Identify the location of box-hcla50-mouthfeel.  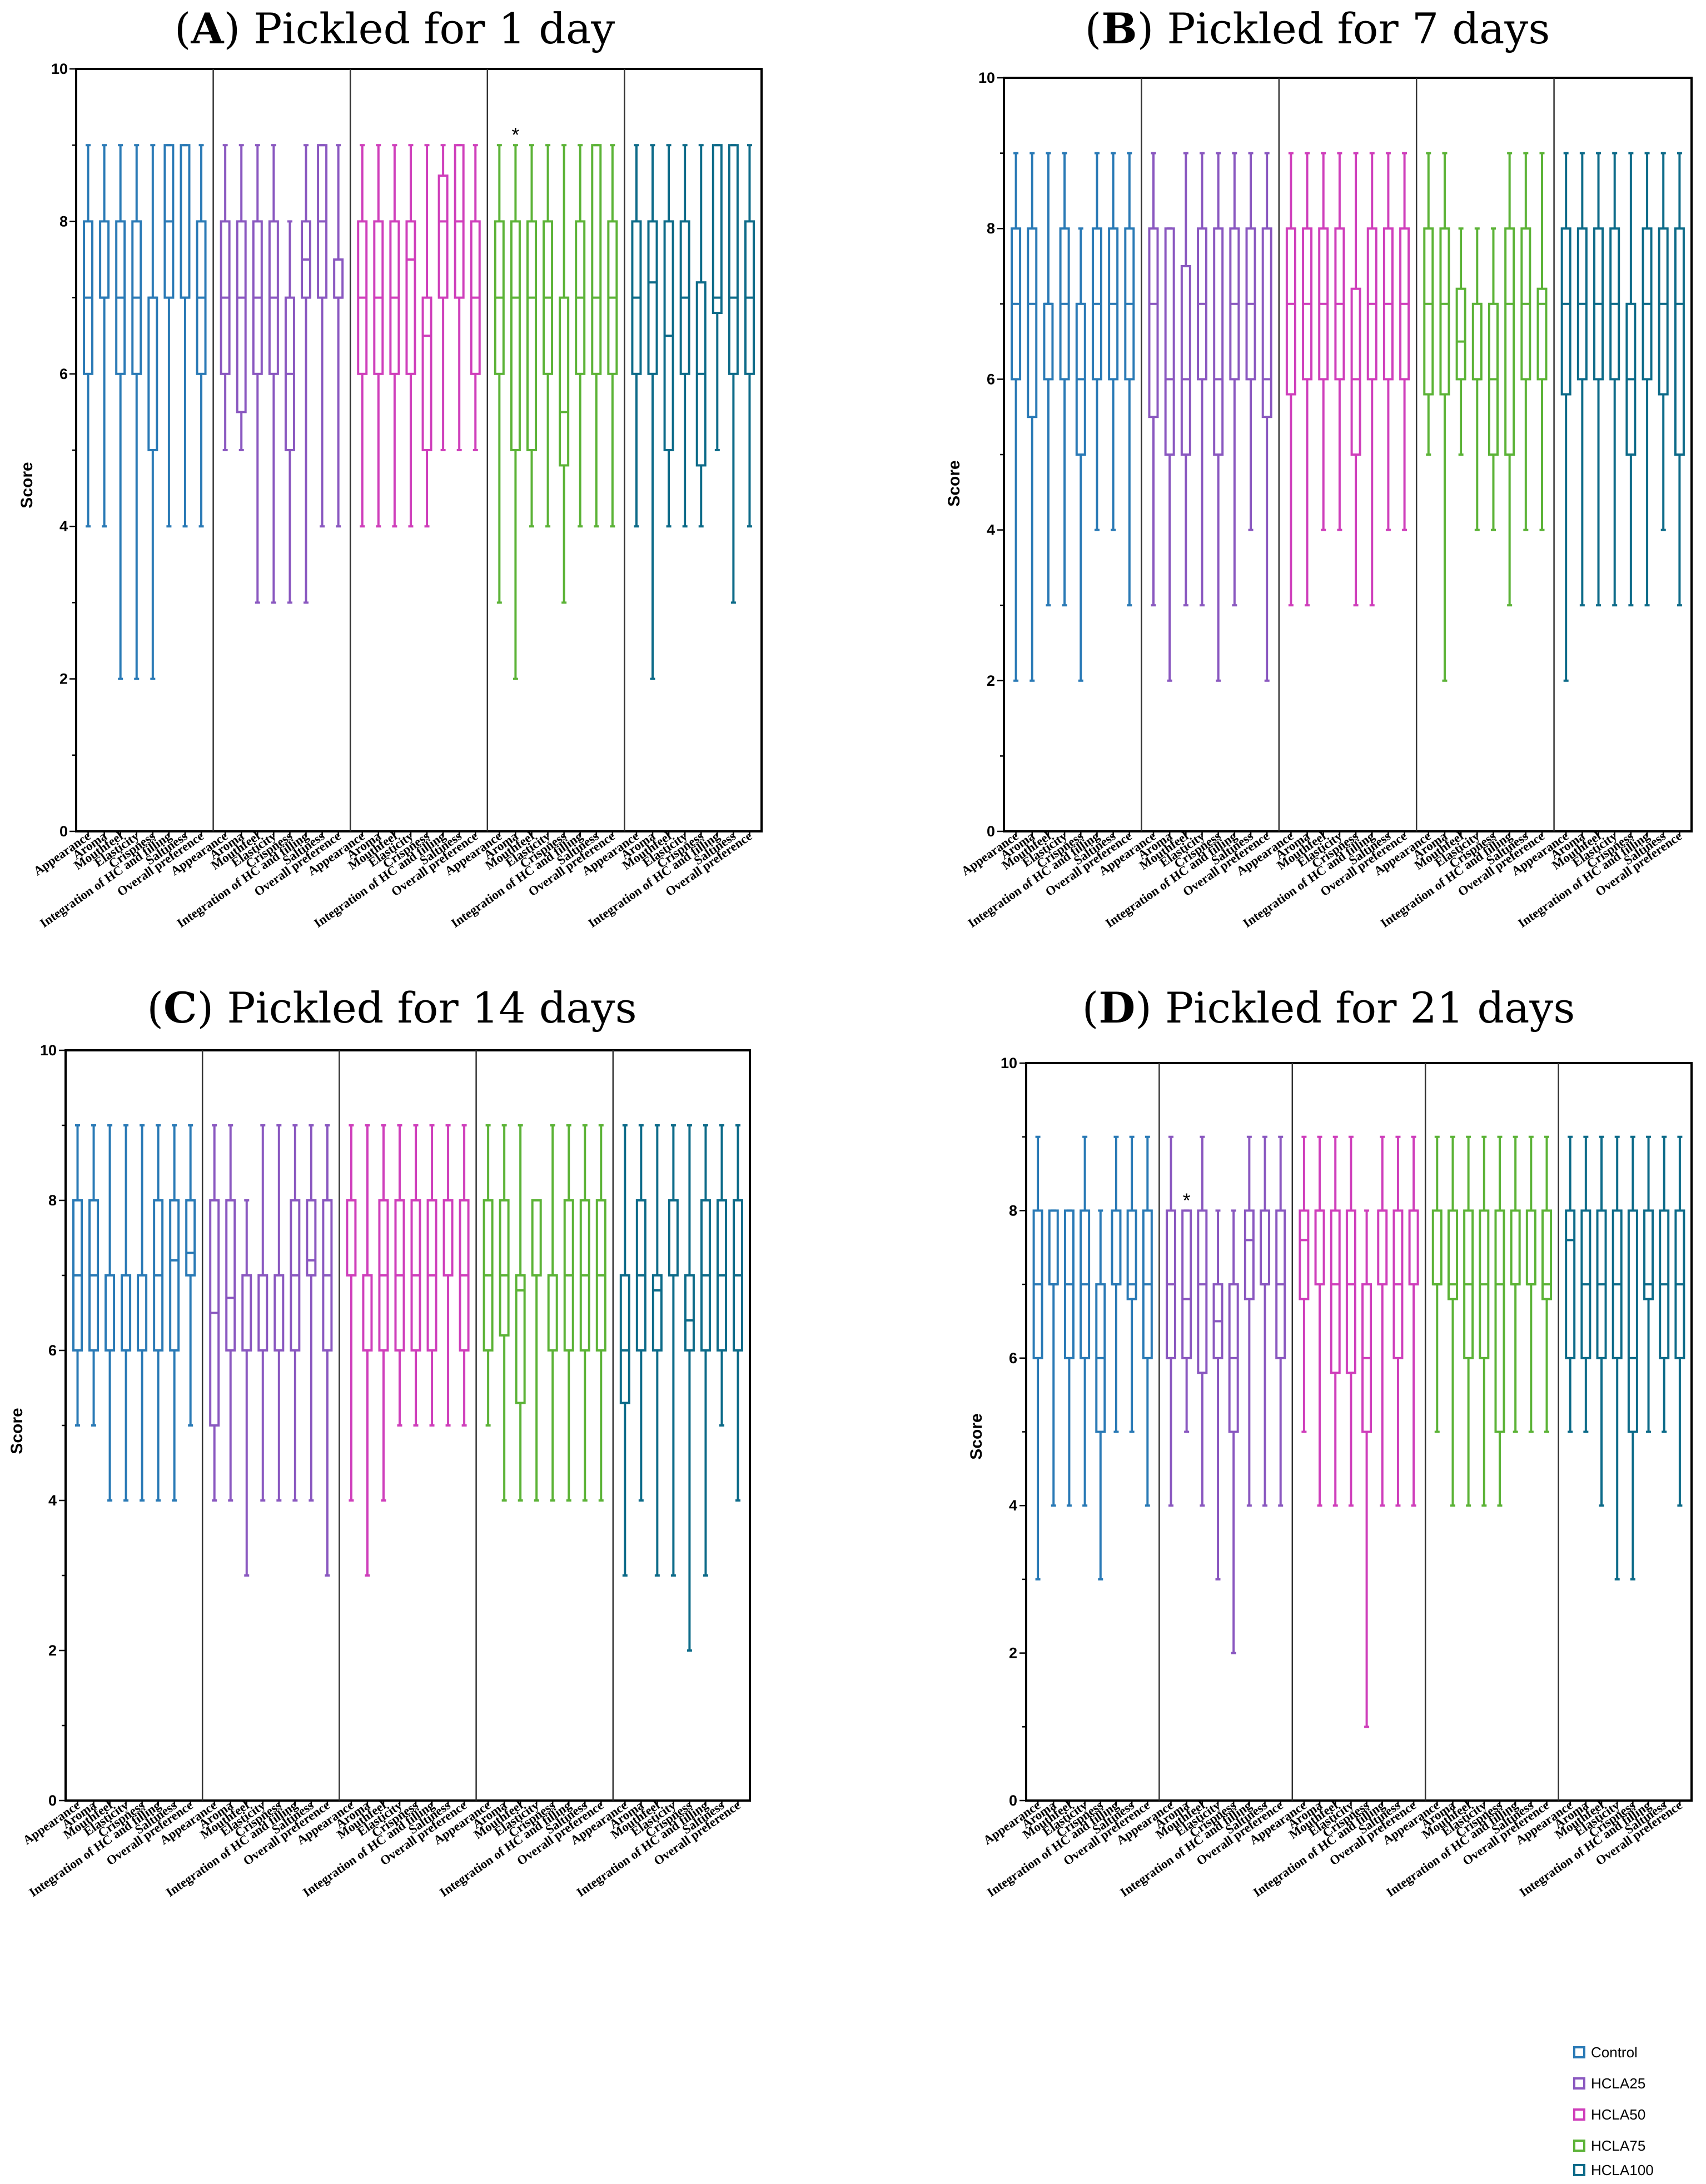
(1335, 1321).